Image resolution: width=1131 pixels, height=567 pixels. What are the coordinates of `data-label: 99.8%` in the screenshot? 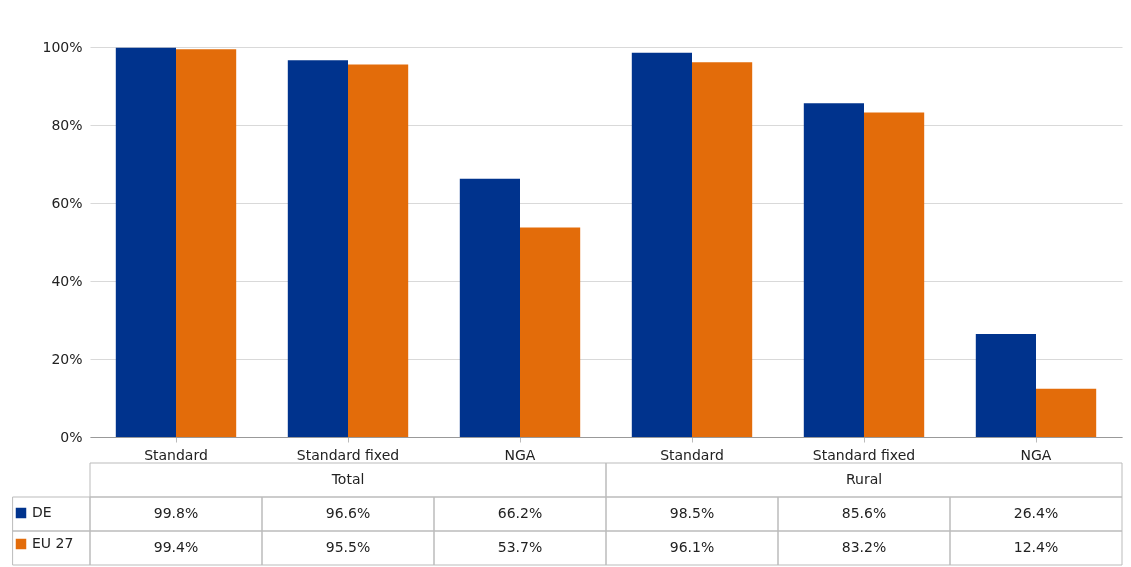 It's located at (176, 513).